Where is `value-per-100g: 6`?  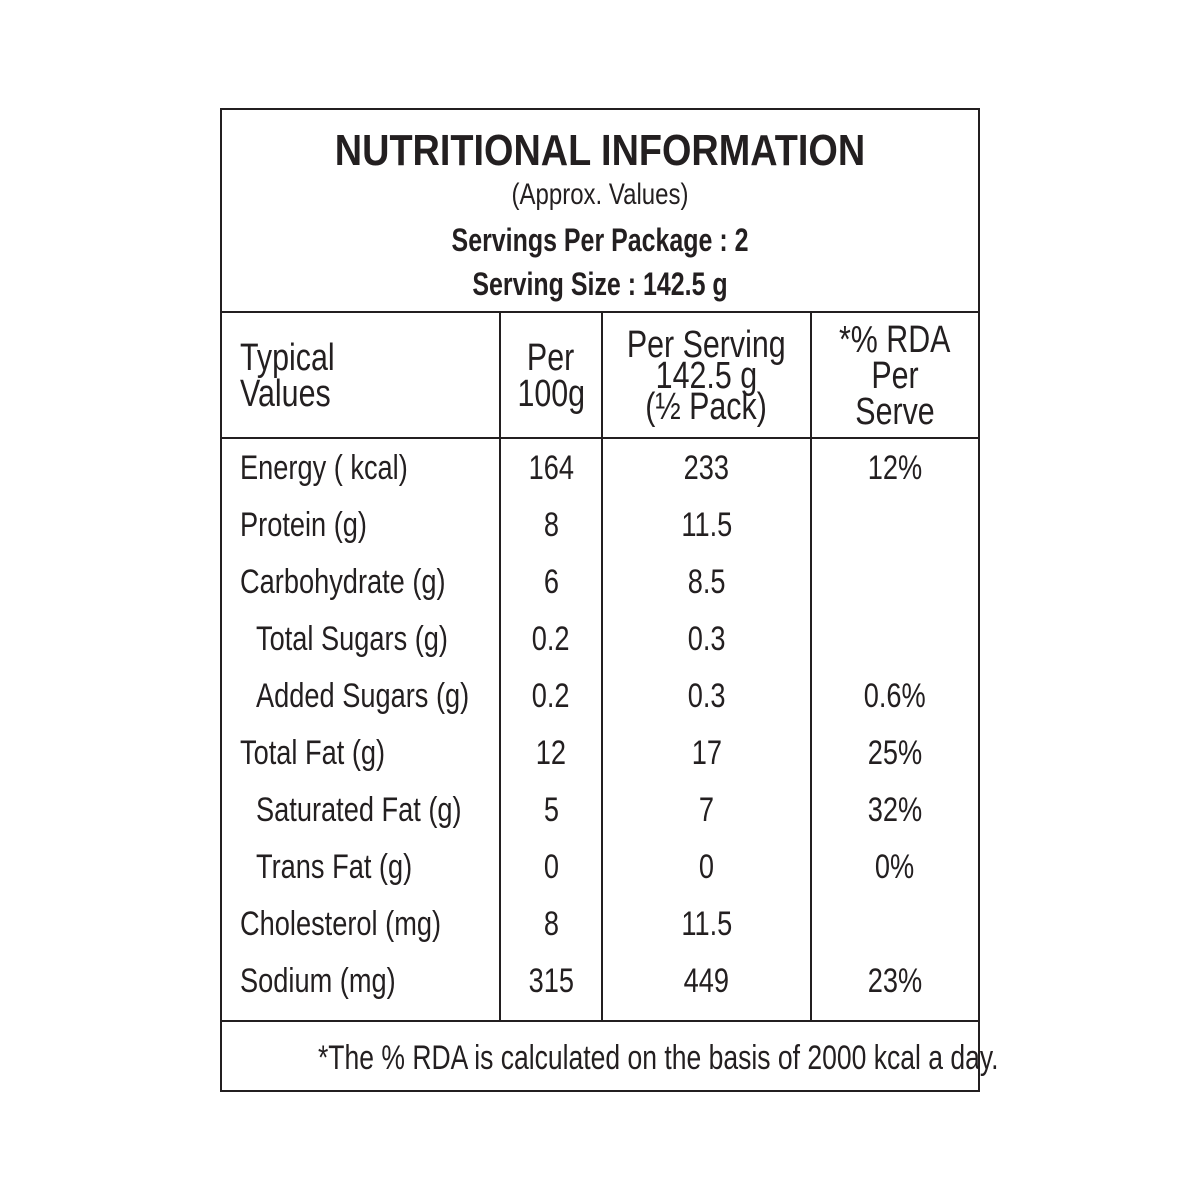
value-per-100g: 6 is located at coordinates (551, 582).